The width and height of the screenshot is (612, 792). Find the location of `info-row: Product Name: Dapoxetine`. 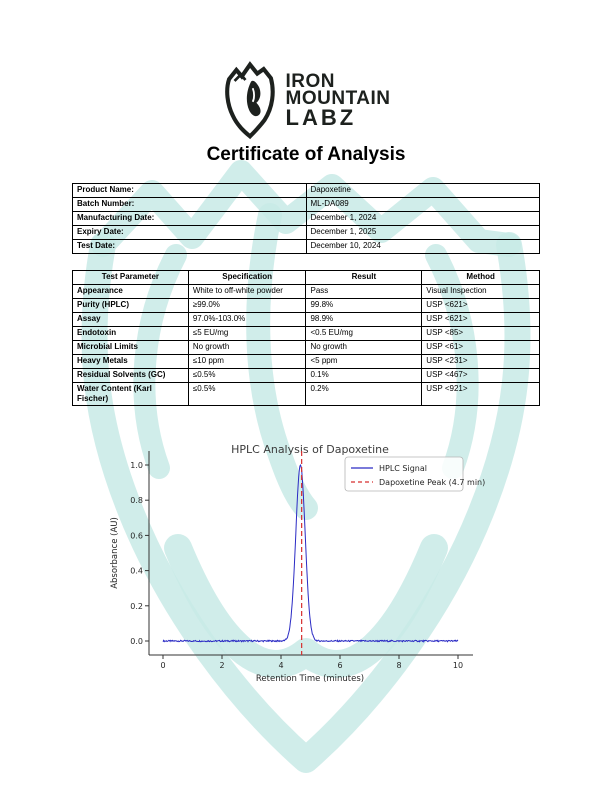

info-row: Product Name: Dapoxetine is located at coordinates (306, 190).